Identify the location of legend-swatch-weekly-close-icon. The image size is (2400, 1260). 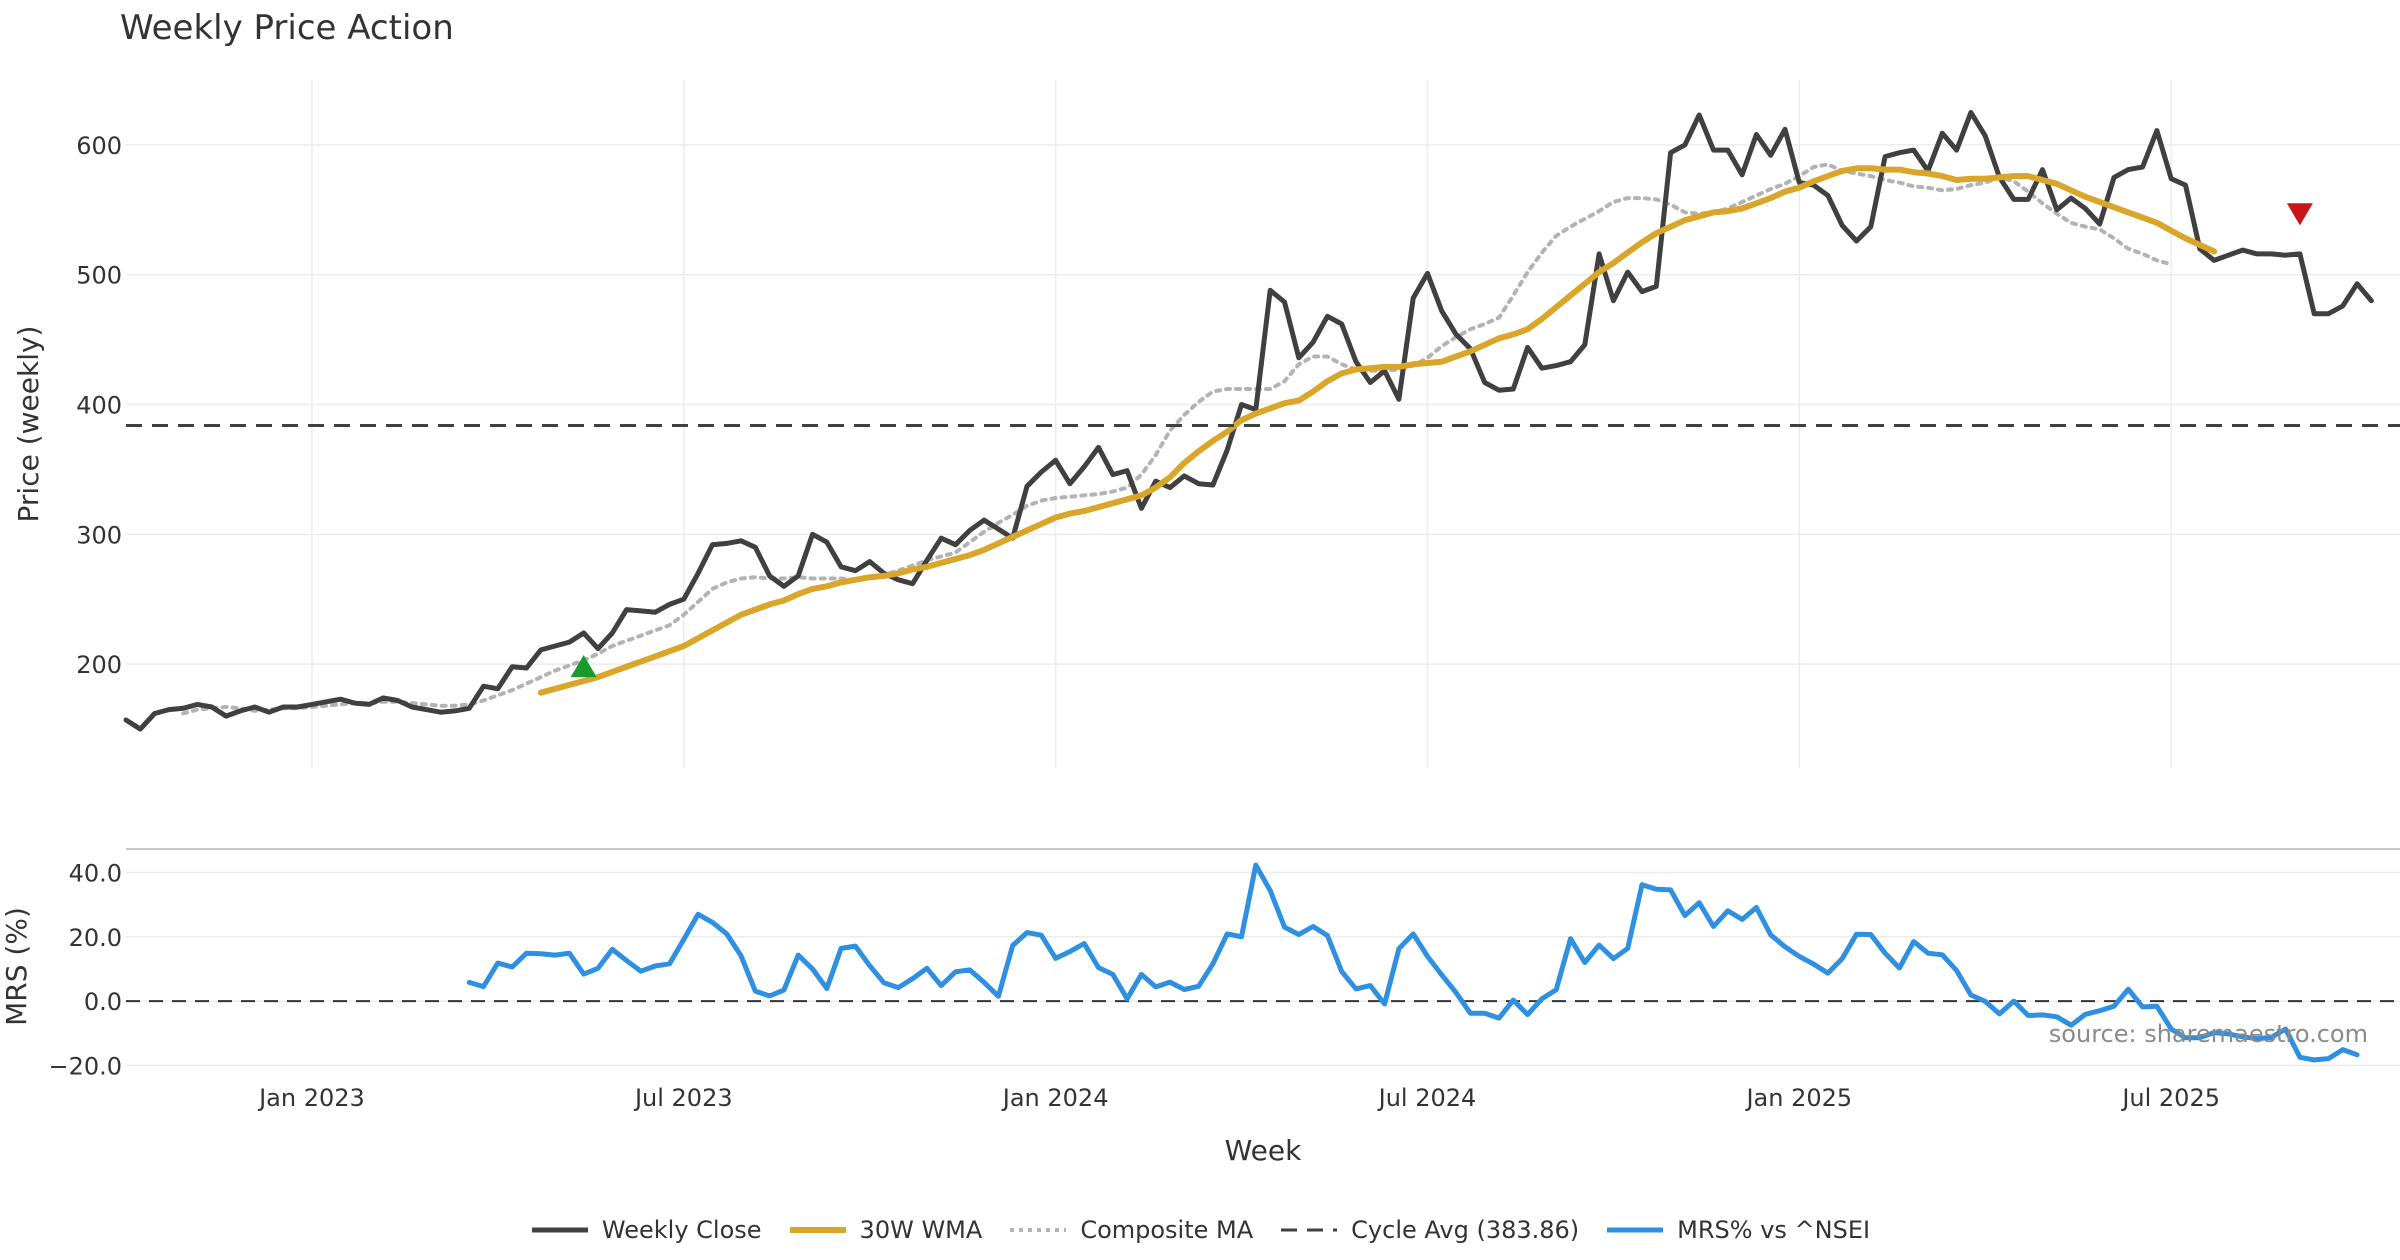
(559, 1230).